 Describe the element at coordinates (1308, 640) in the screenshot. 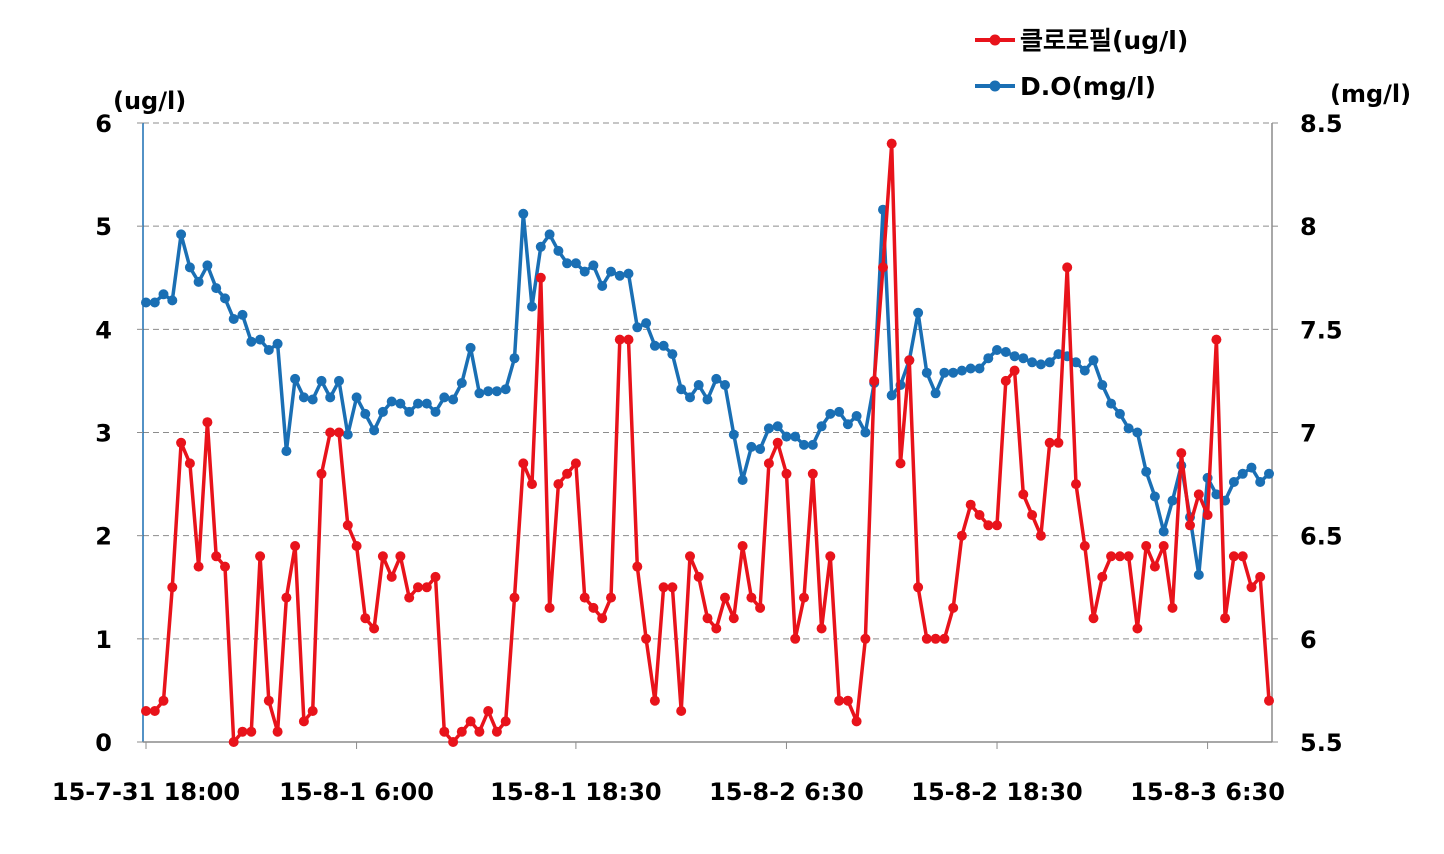

I see `right-tick-label: 6` at that location.